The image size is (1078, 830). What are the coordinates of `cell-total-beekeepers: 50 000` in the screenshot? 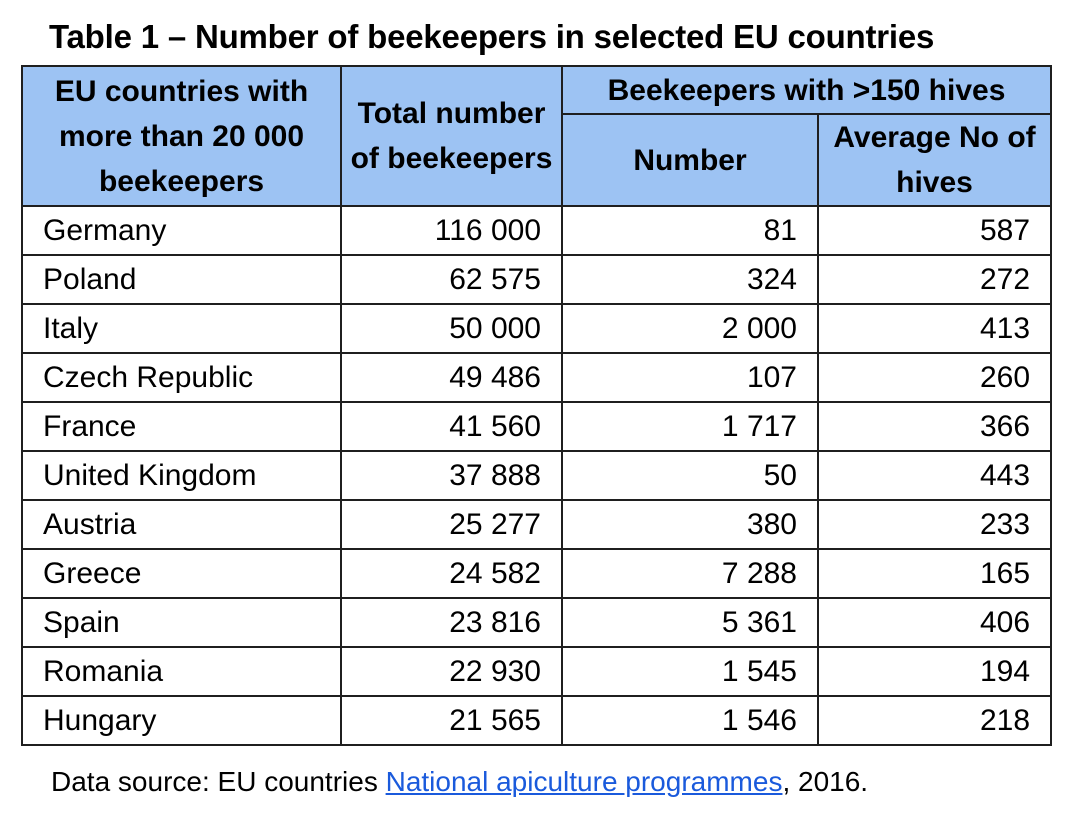 It's located at (451, 328).